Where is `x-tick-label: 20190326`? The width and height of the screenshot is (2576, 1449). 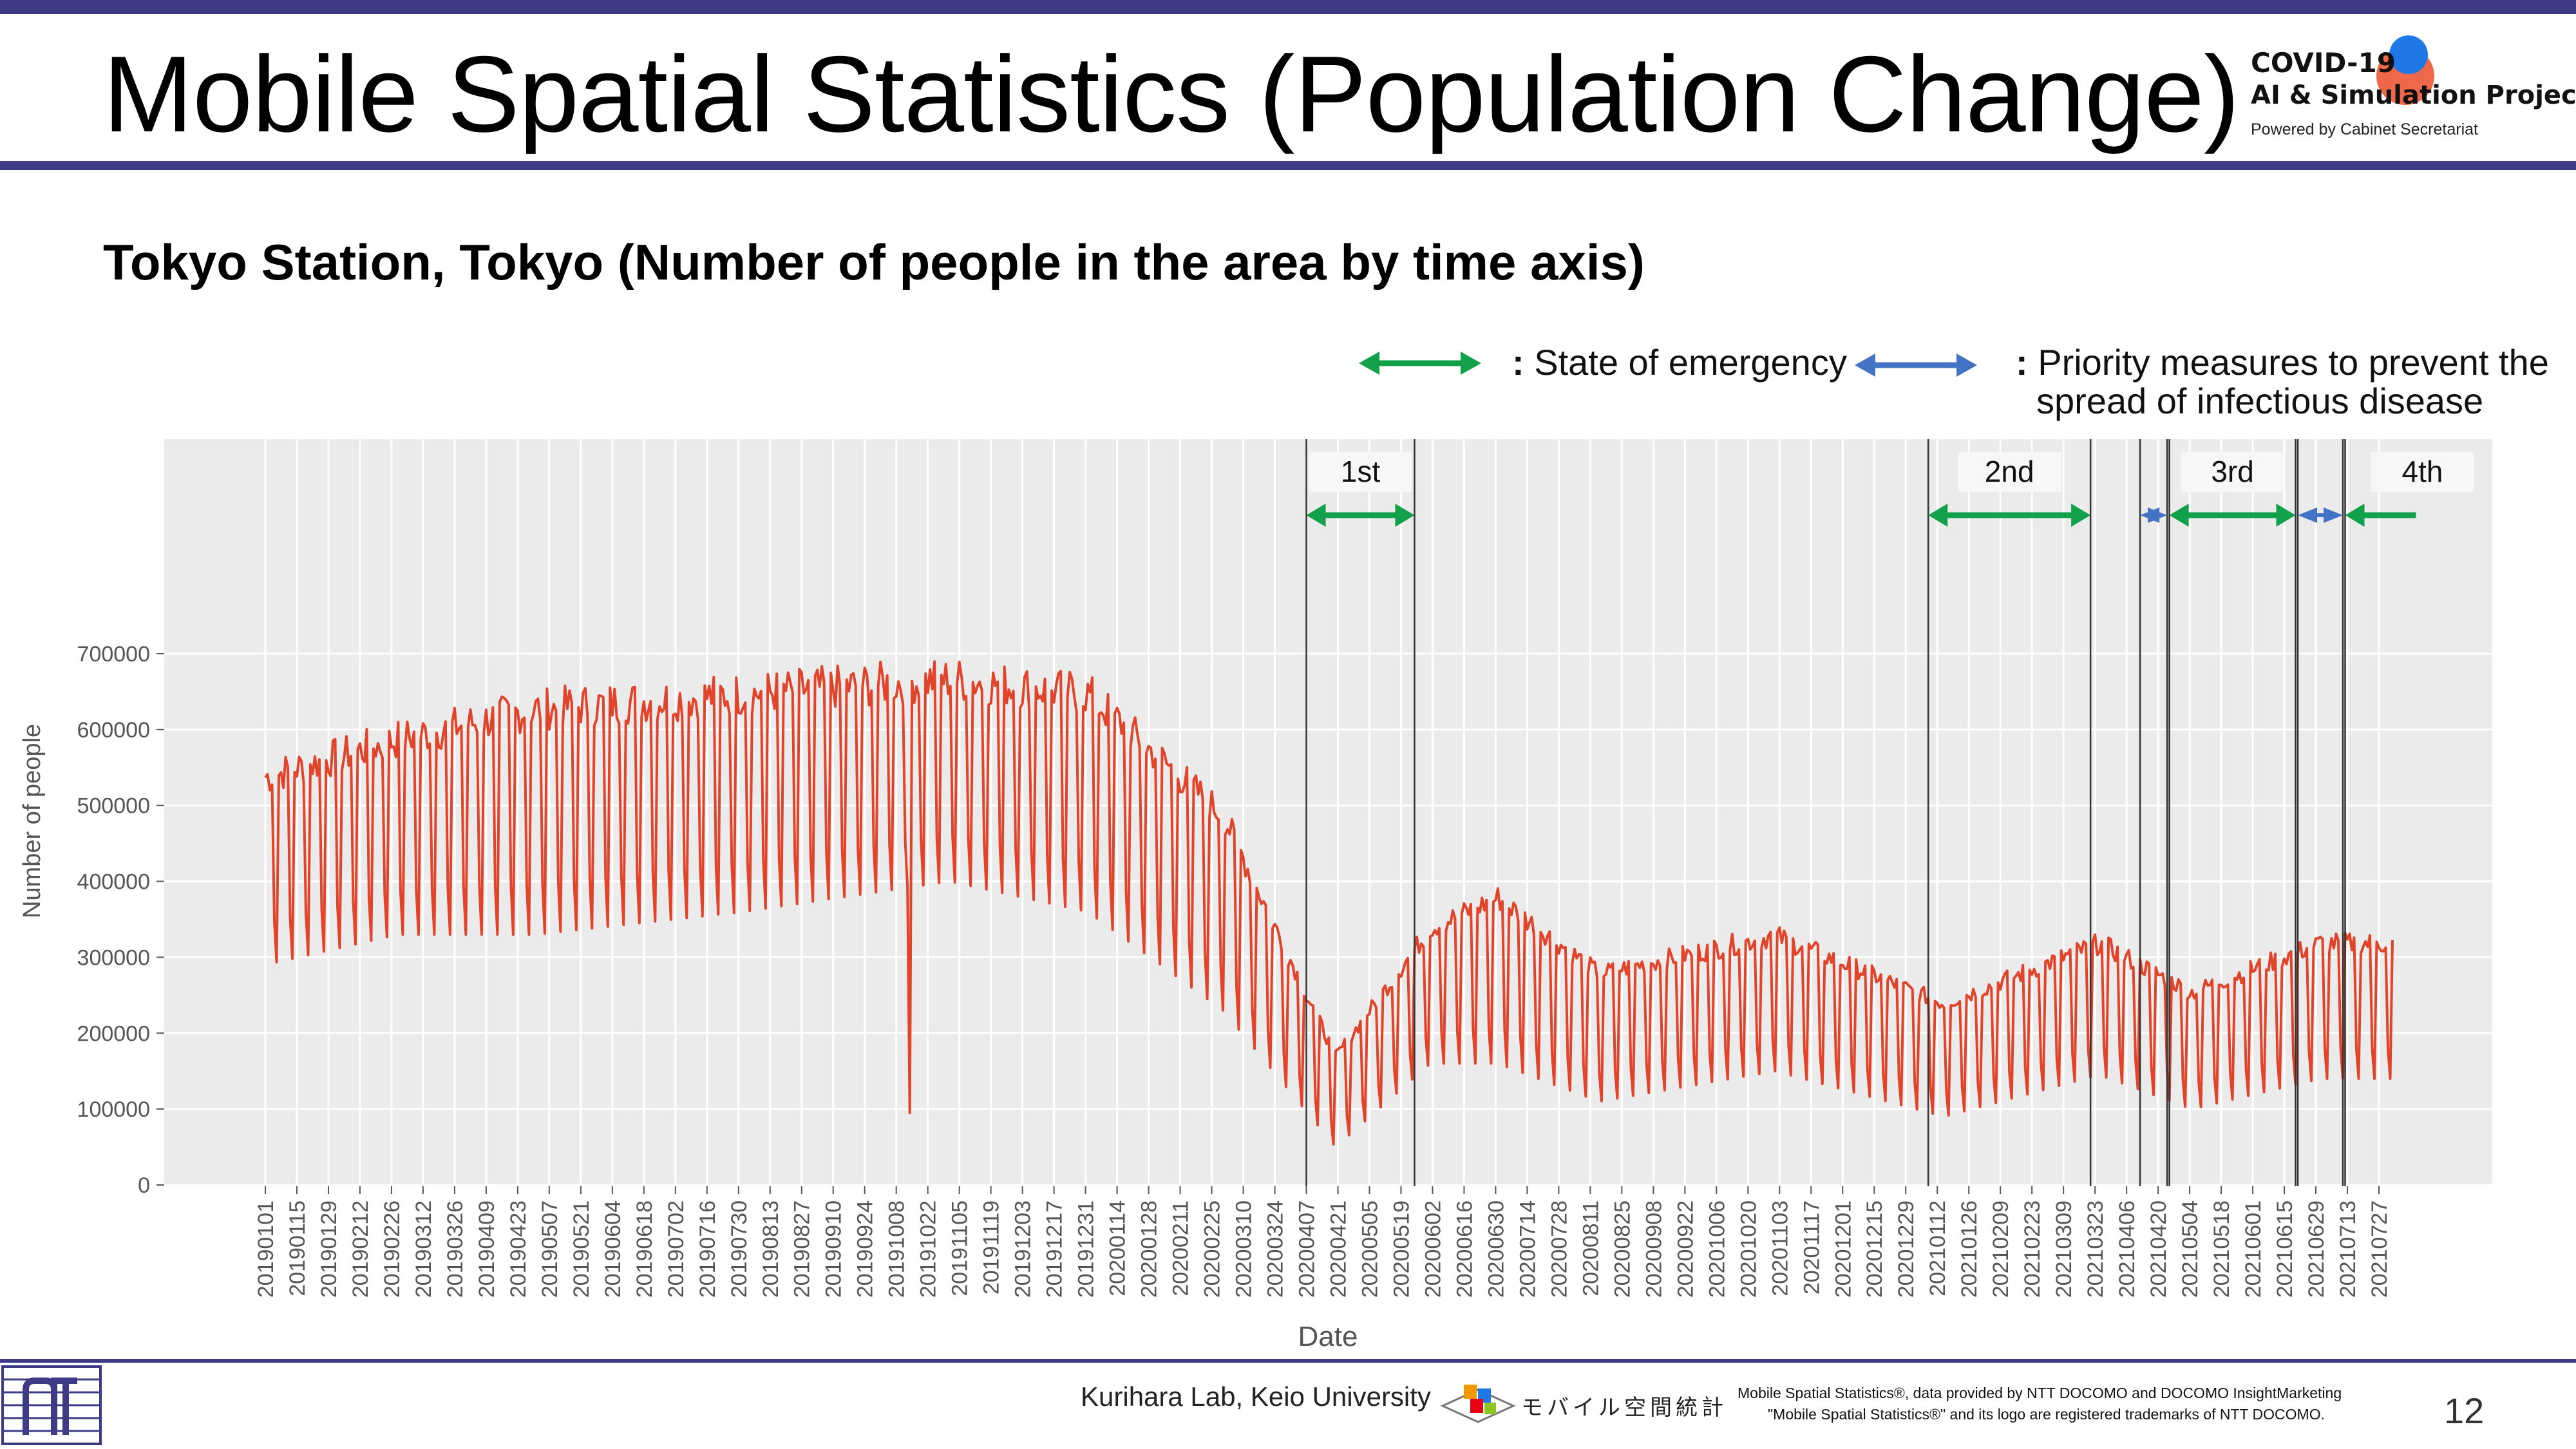 x-tick-label: 20190326 is located at coordinates (455, 1249).